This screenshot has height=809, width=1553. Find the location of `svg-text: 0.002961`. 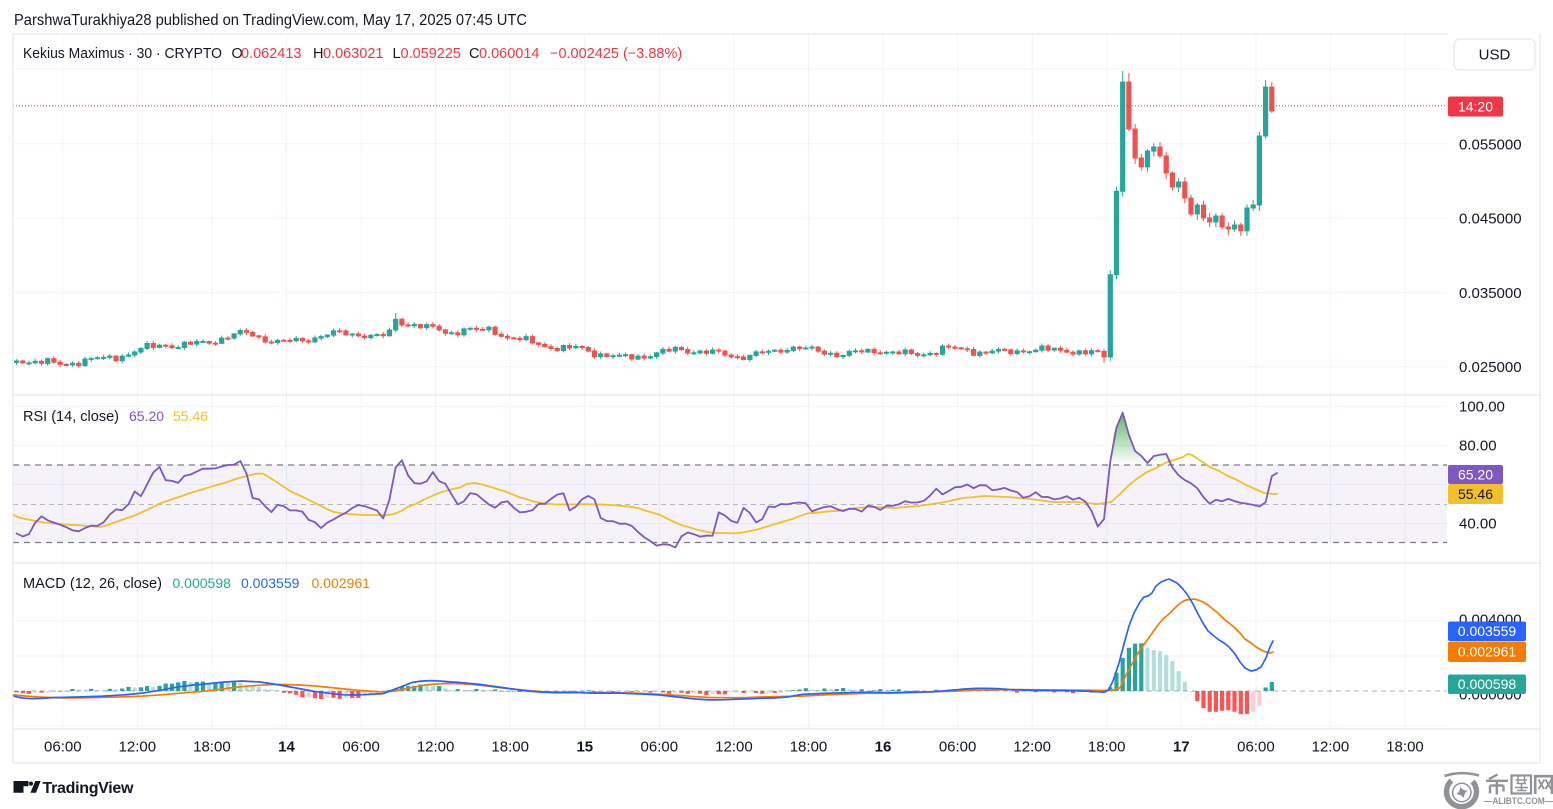

svg-text: 0.002961 is located at coordinates (1487, 652).